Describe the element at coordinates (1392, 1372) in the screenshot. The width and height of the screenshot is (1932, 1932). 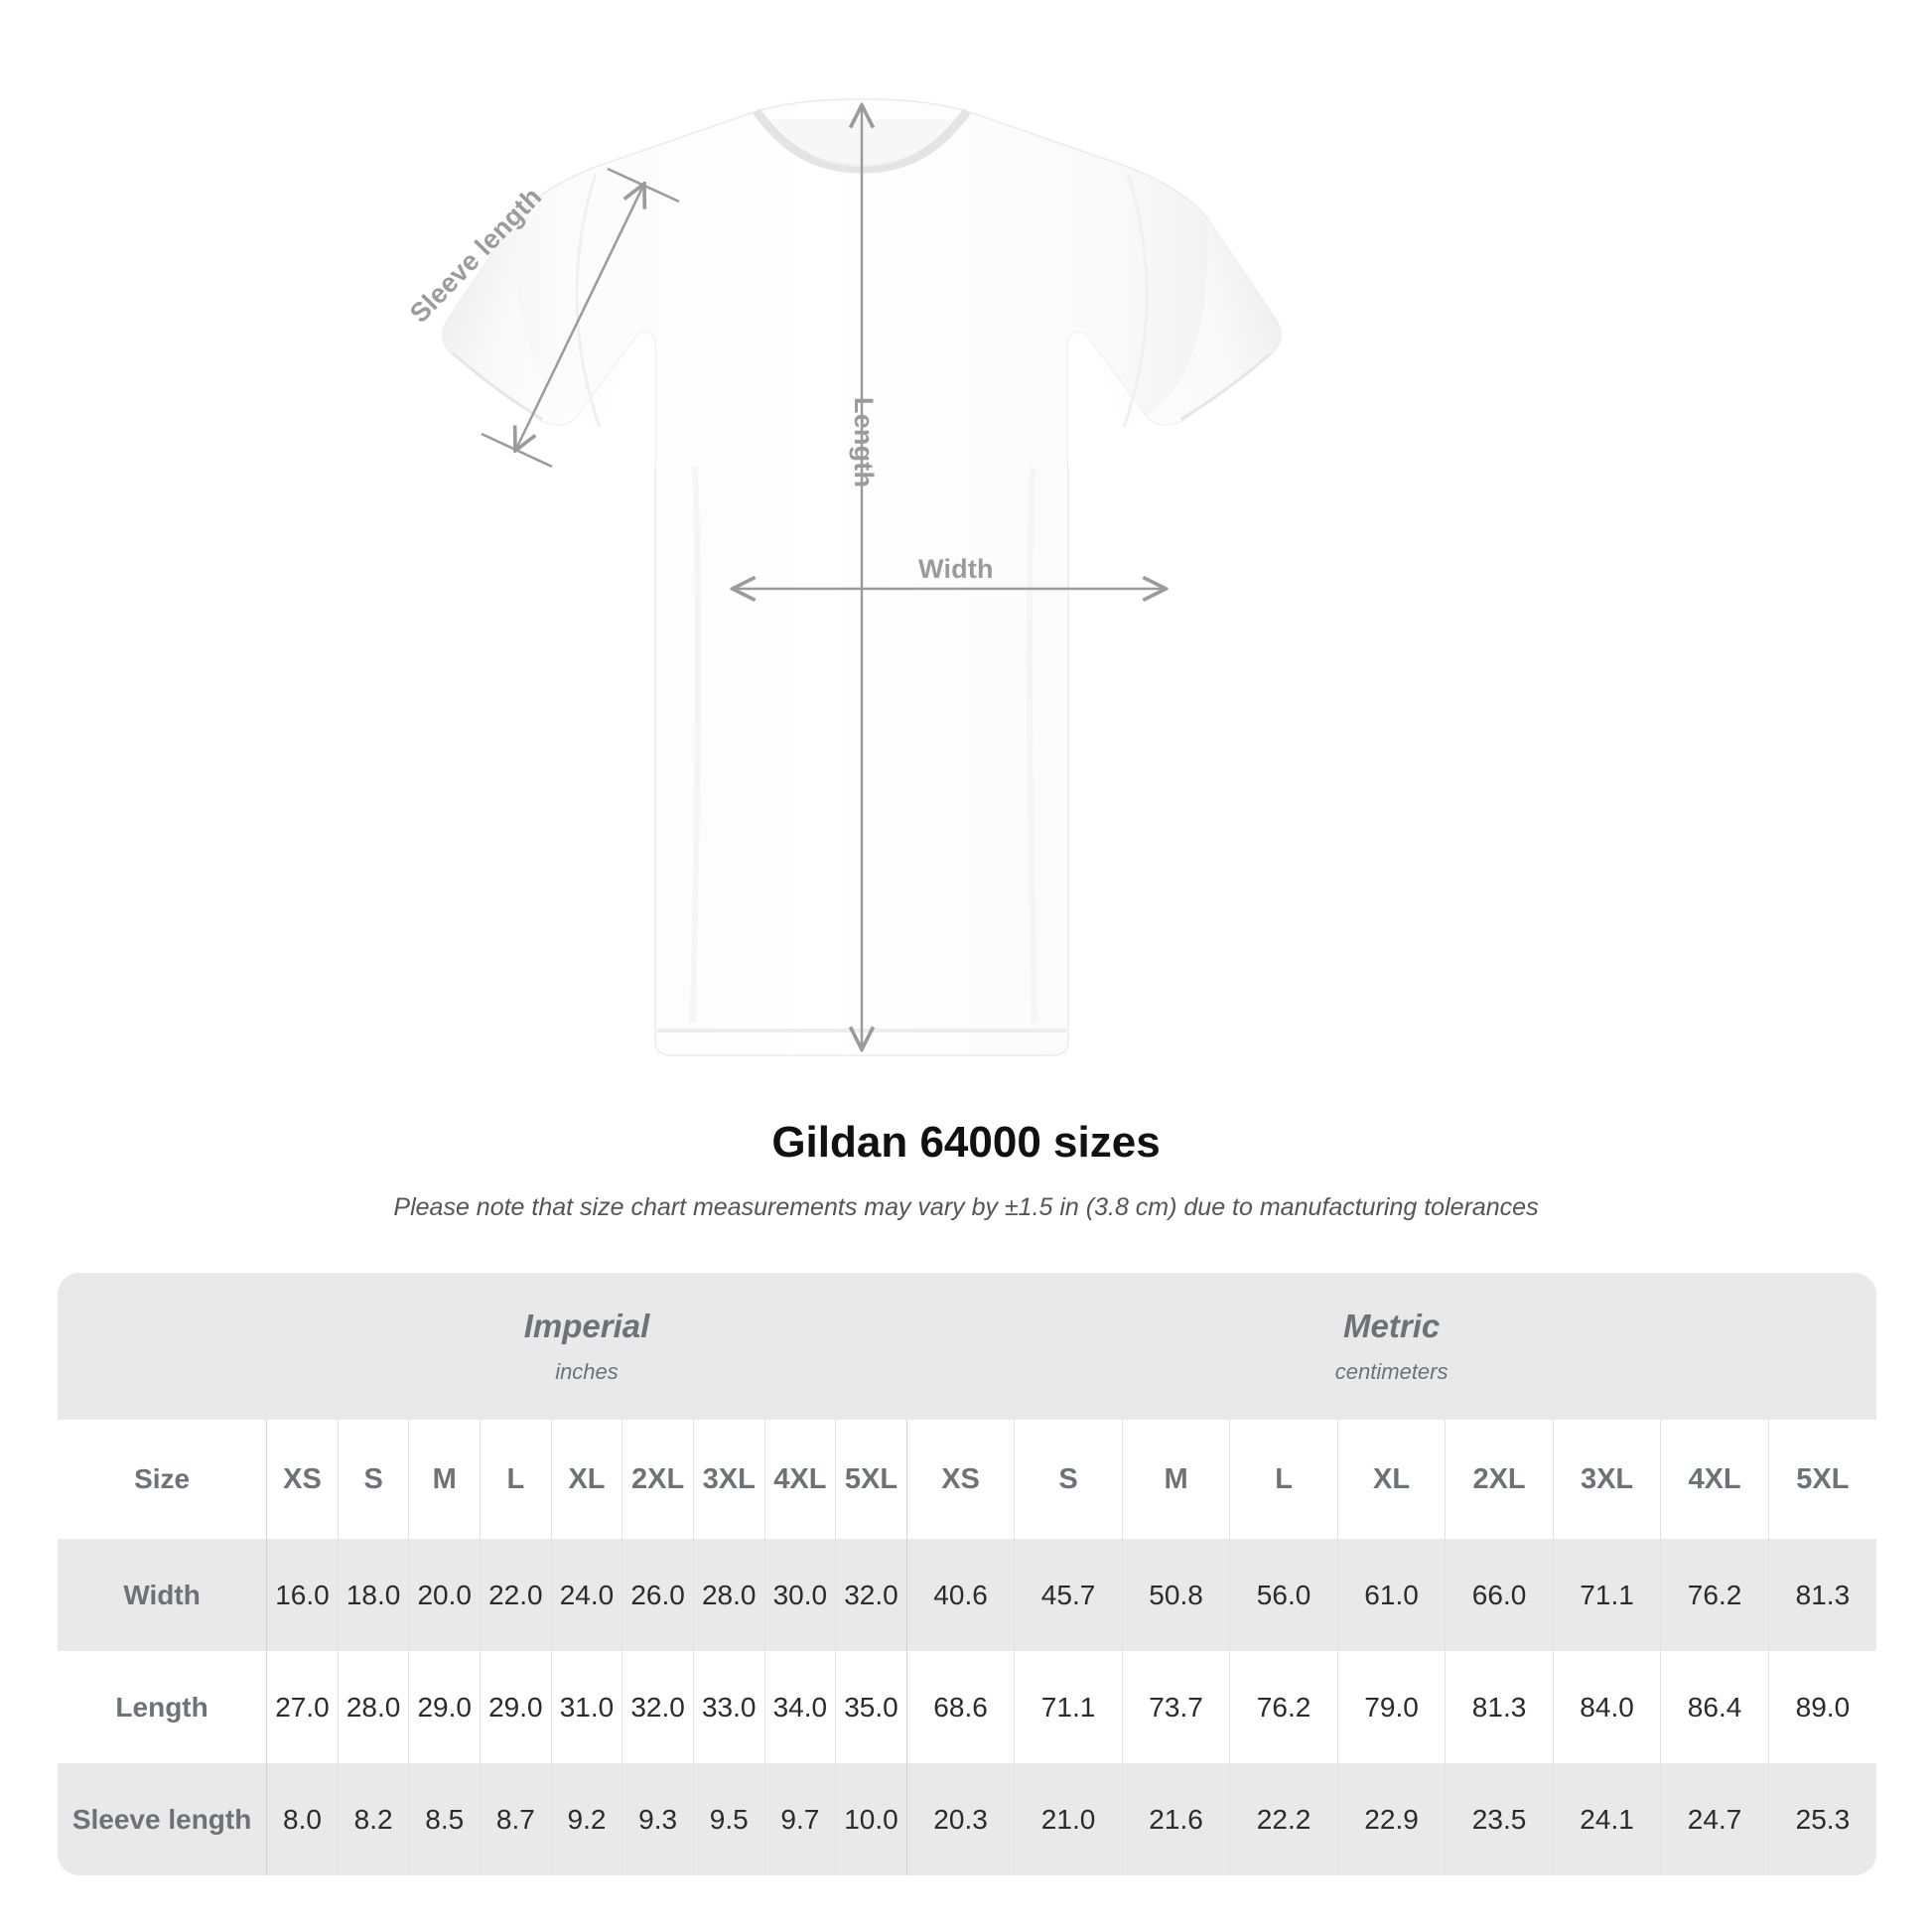
I see `unit-group-metric-sub: centimeters` at that location.